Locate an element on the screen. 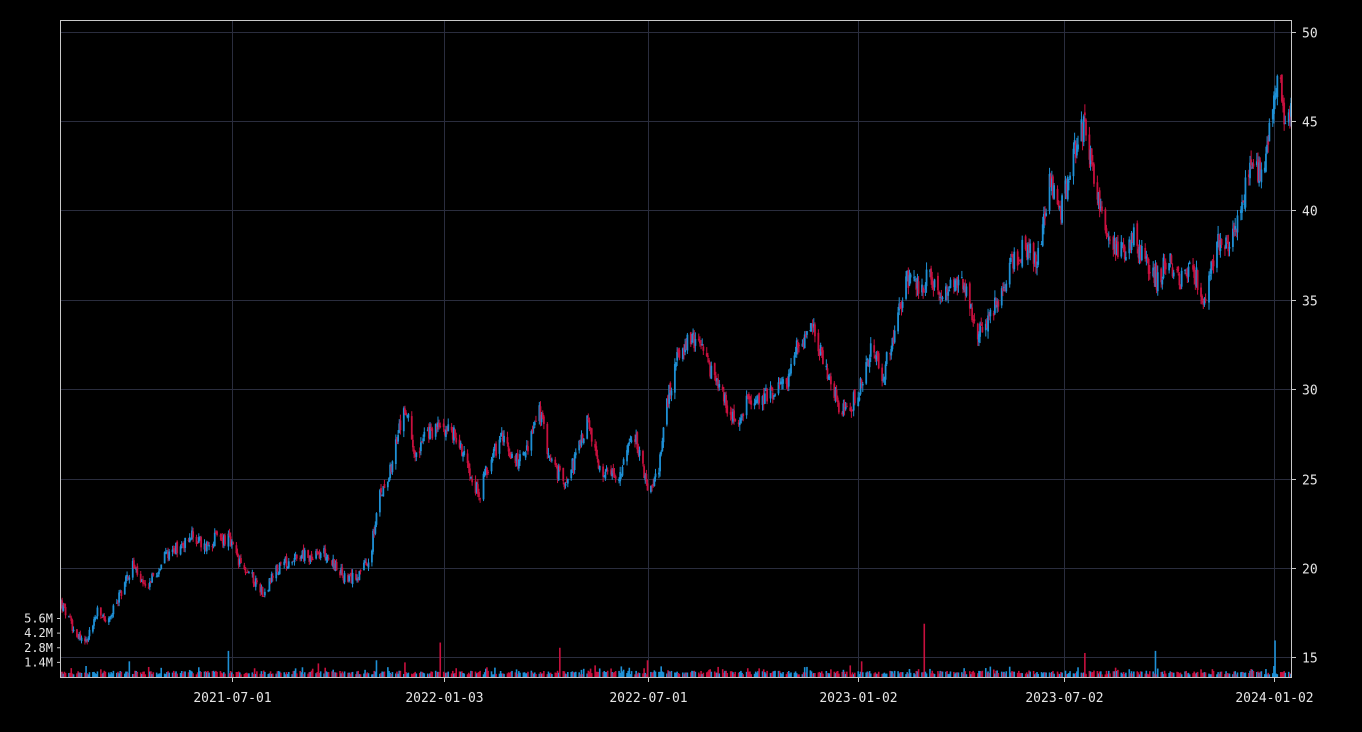  x-tick-label: 2024-01-02 is located at coordinates (1274, 698).